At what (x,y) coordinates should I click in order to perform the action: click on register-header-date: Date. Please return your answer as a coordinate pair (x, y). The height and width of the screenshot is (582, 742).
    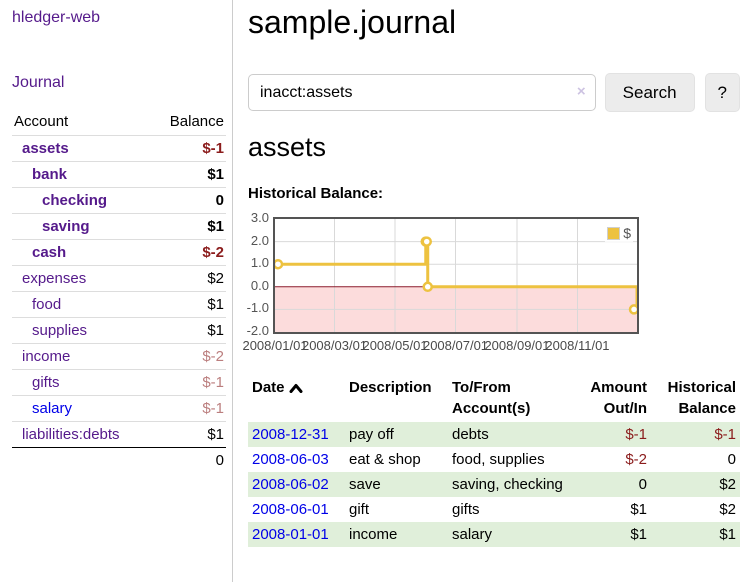
    Looking at the image, I should click on (296, 398).